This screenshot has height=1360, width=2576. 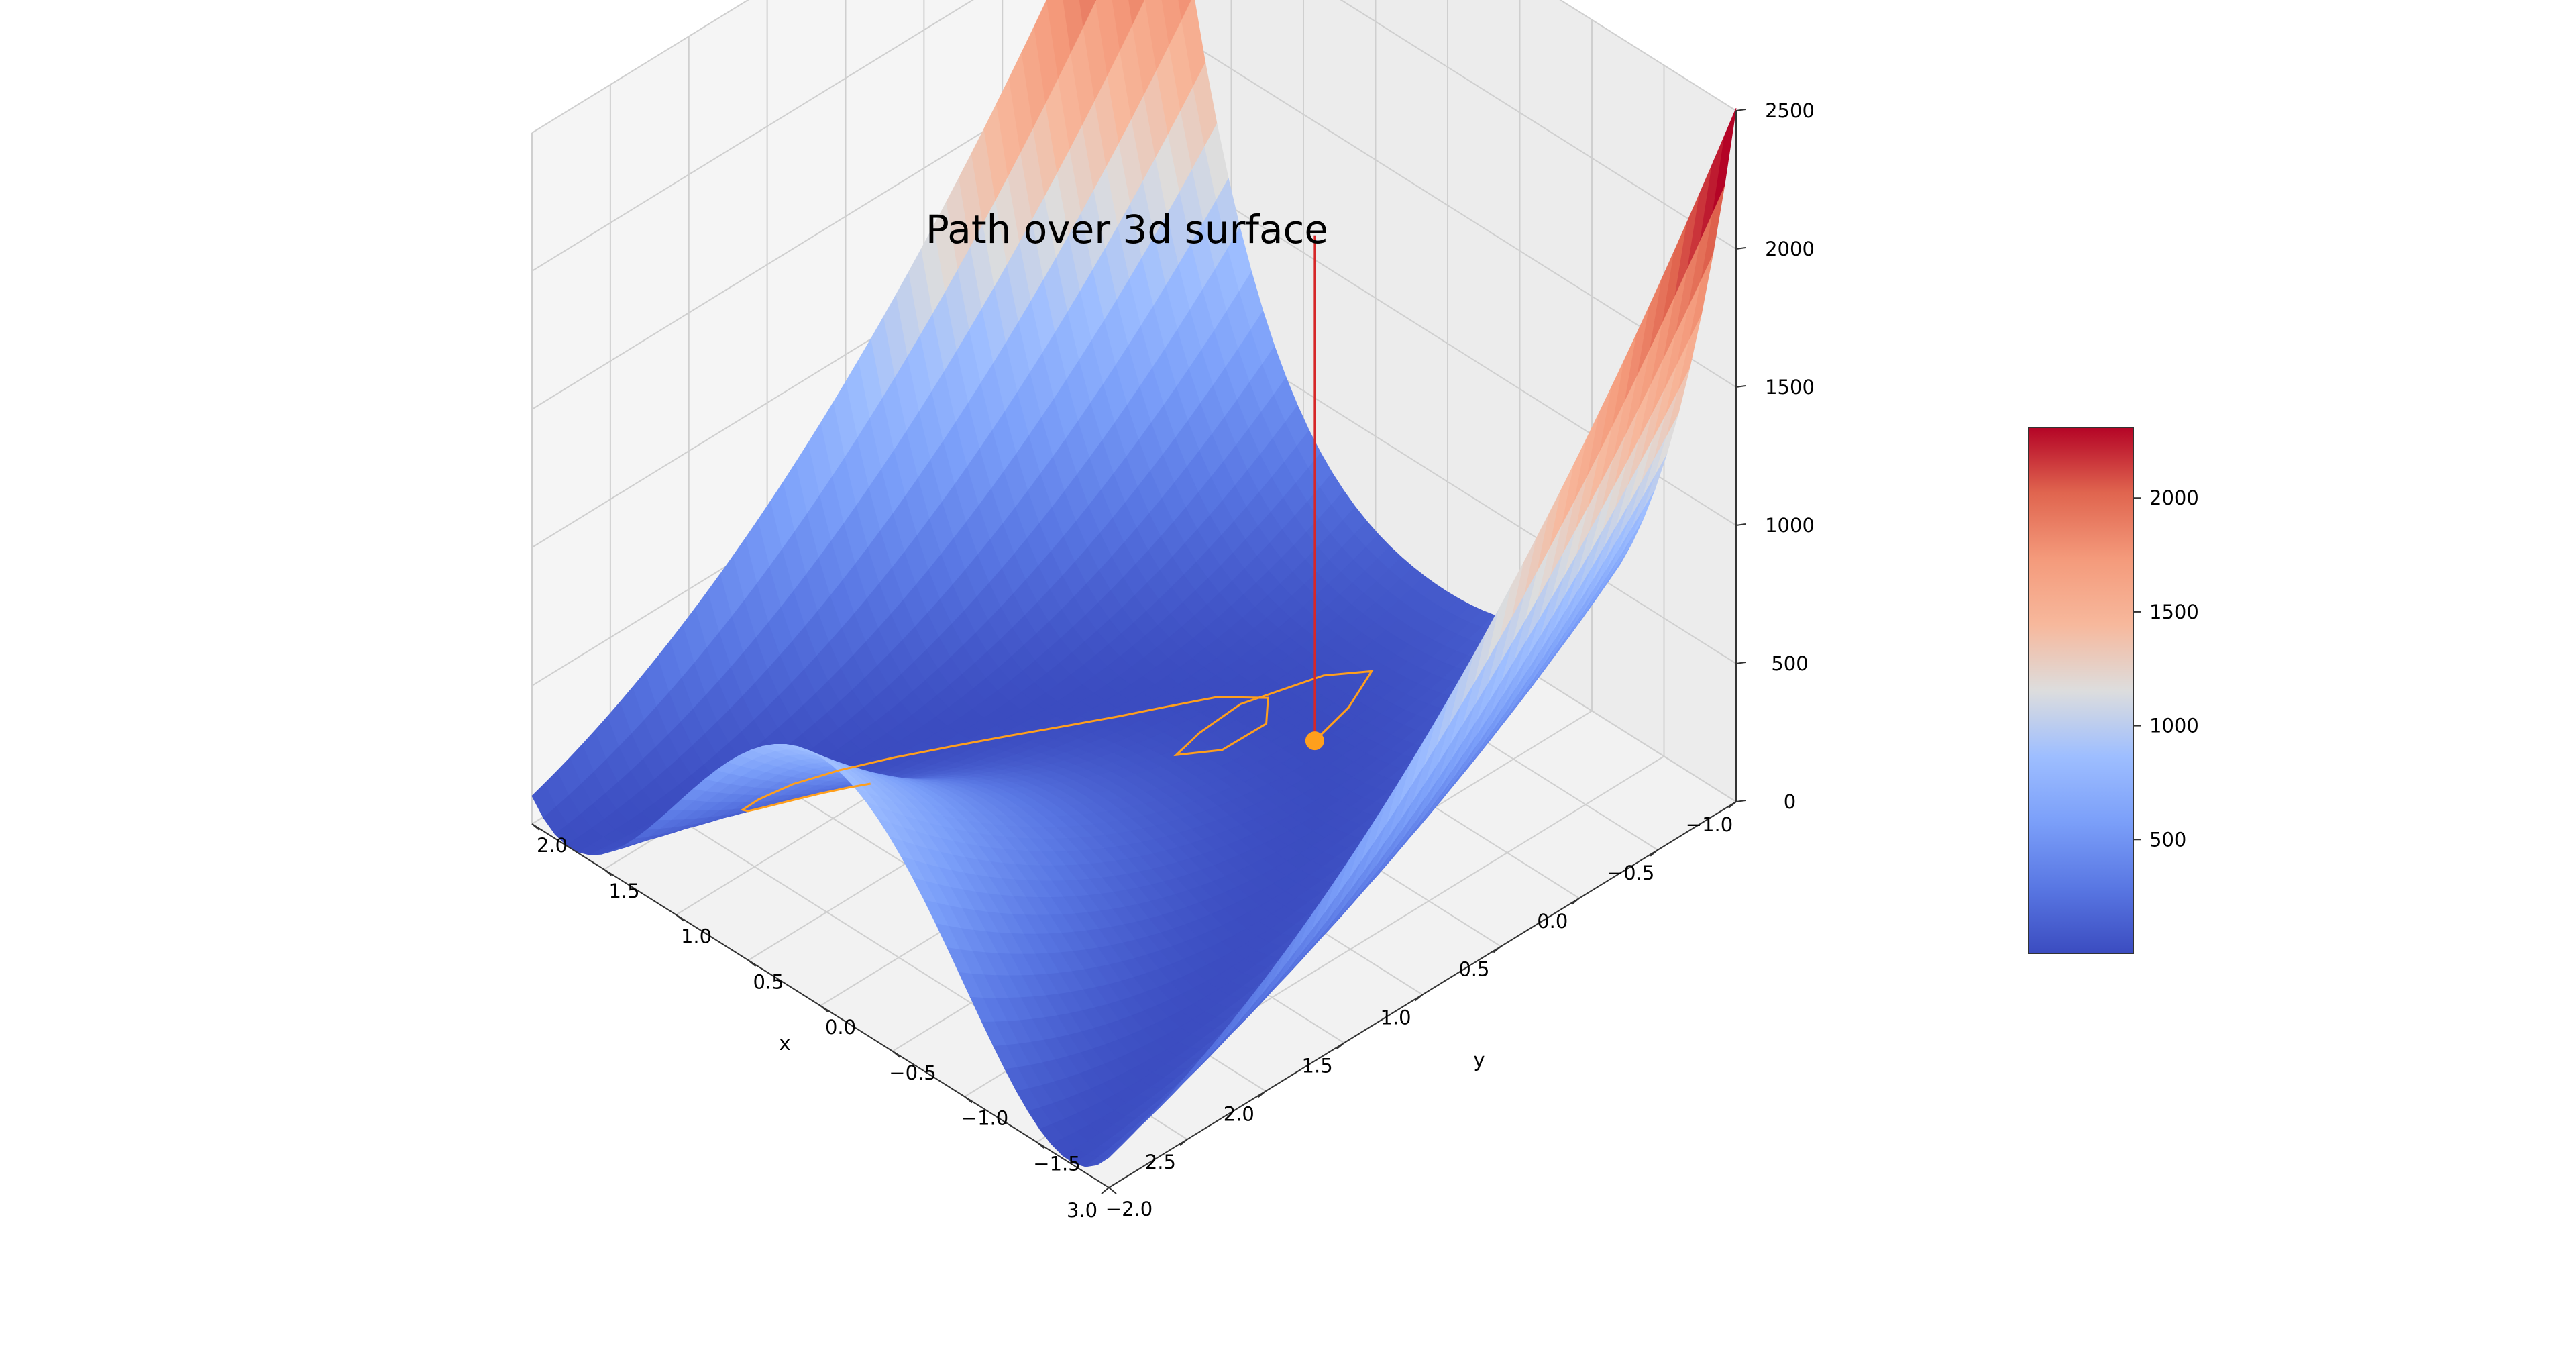 I want to click on y-tick-label: 3.0, so click(x=1082, y=1210).